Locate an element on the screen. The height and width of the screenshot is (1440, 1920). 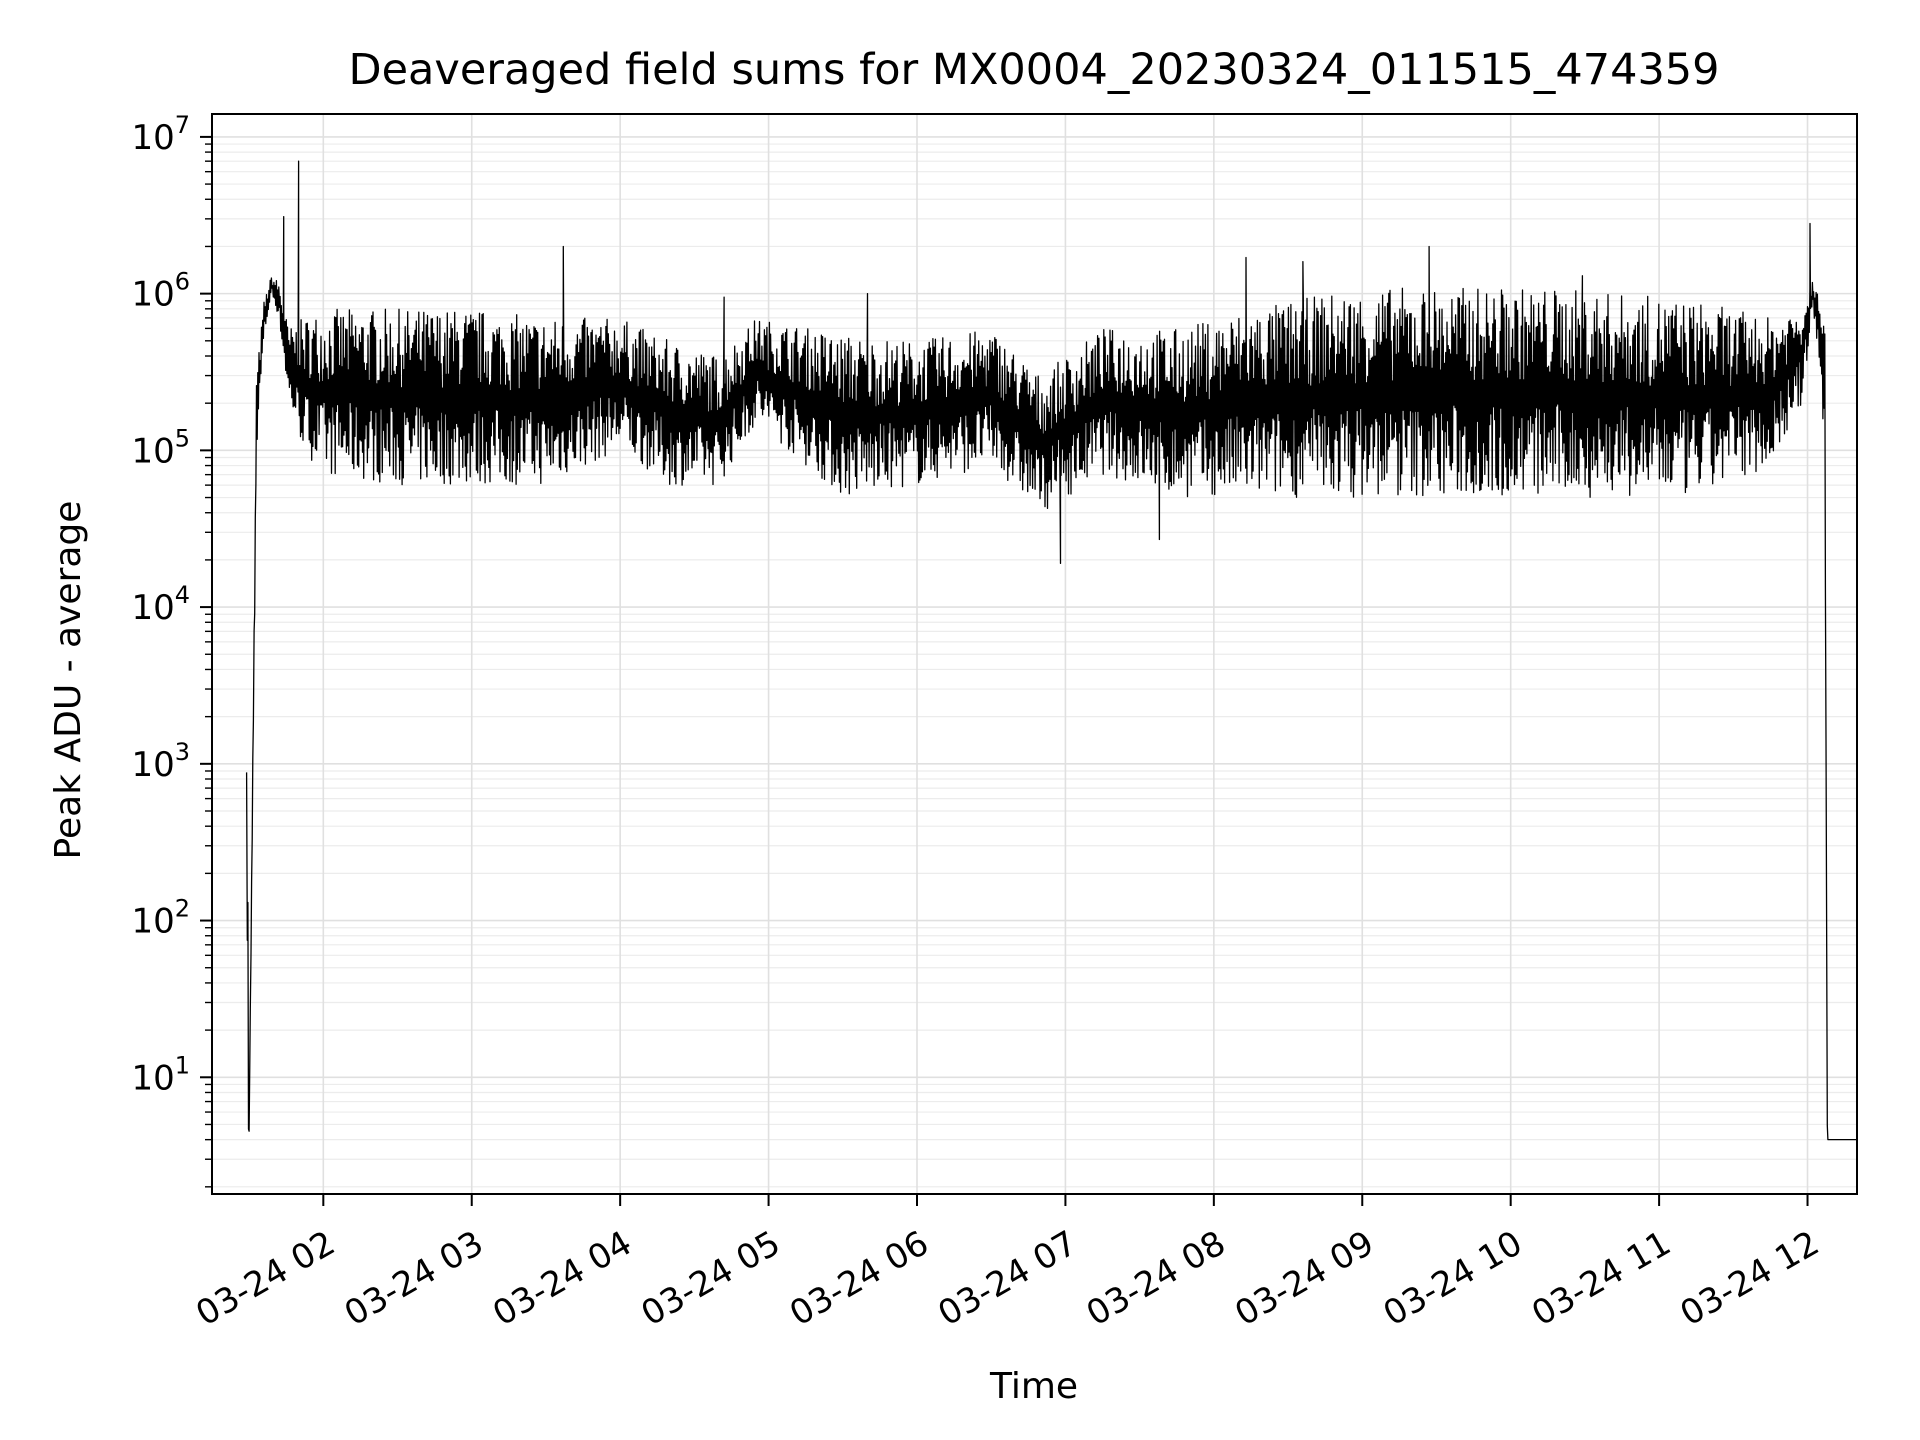
y-tick-label: 10³ is located at coordinates (160, 761).